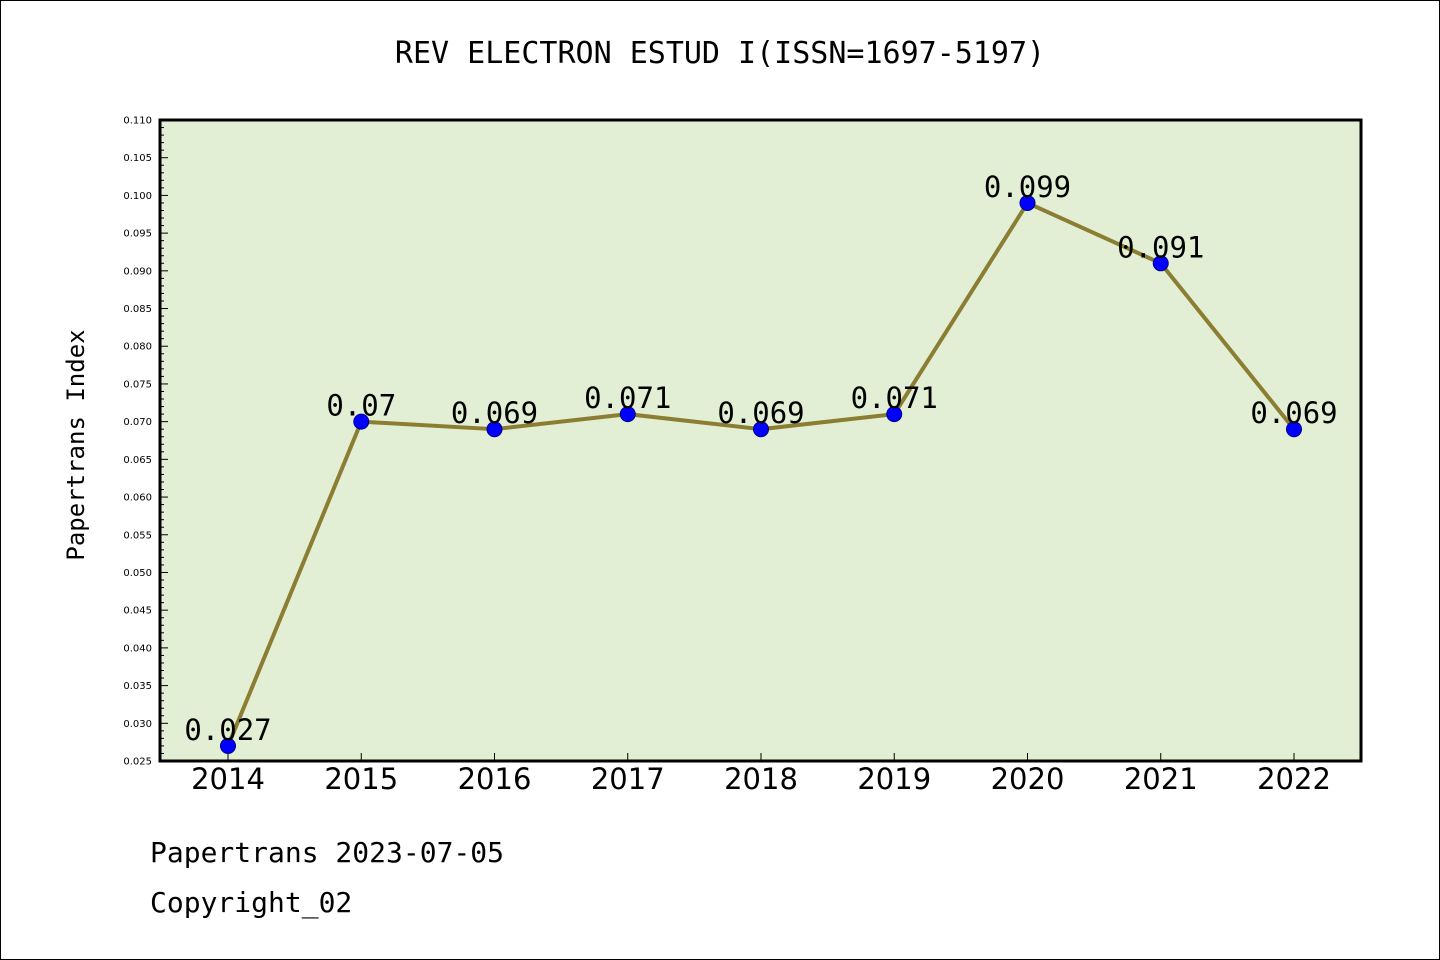 This screenshot has height=960, width=1440. I want to click on footer-copyright: Copyright_02, so click(251, 902).